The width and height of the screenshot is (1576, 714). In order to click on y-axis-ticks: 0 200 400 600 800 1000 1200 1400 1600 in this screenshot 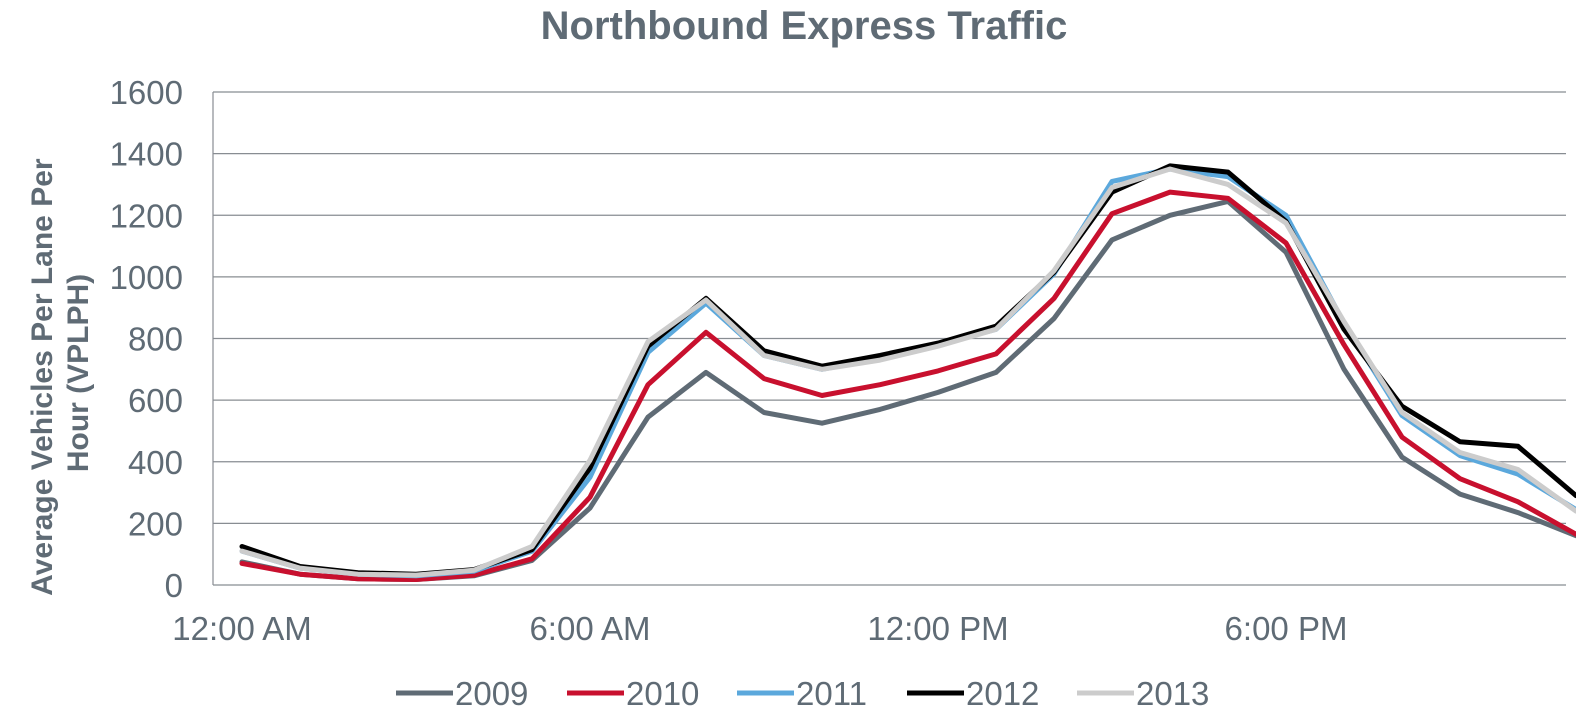, I will do `click(146, 339)`.